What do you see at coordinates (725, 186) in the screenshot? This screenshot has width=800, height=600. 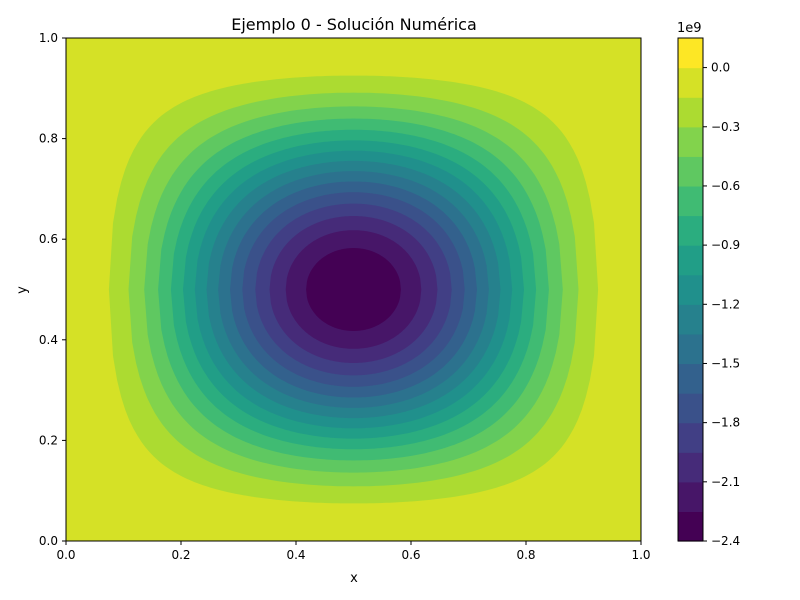 I see `colorbar-tick-label: −0.6` at bounding box center [725, 186].